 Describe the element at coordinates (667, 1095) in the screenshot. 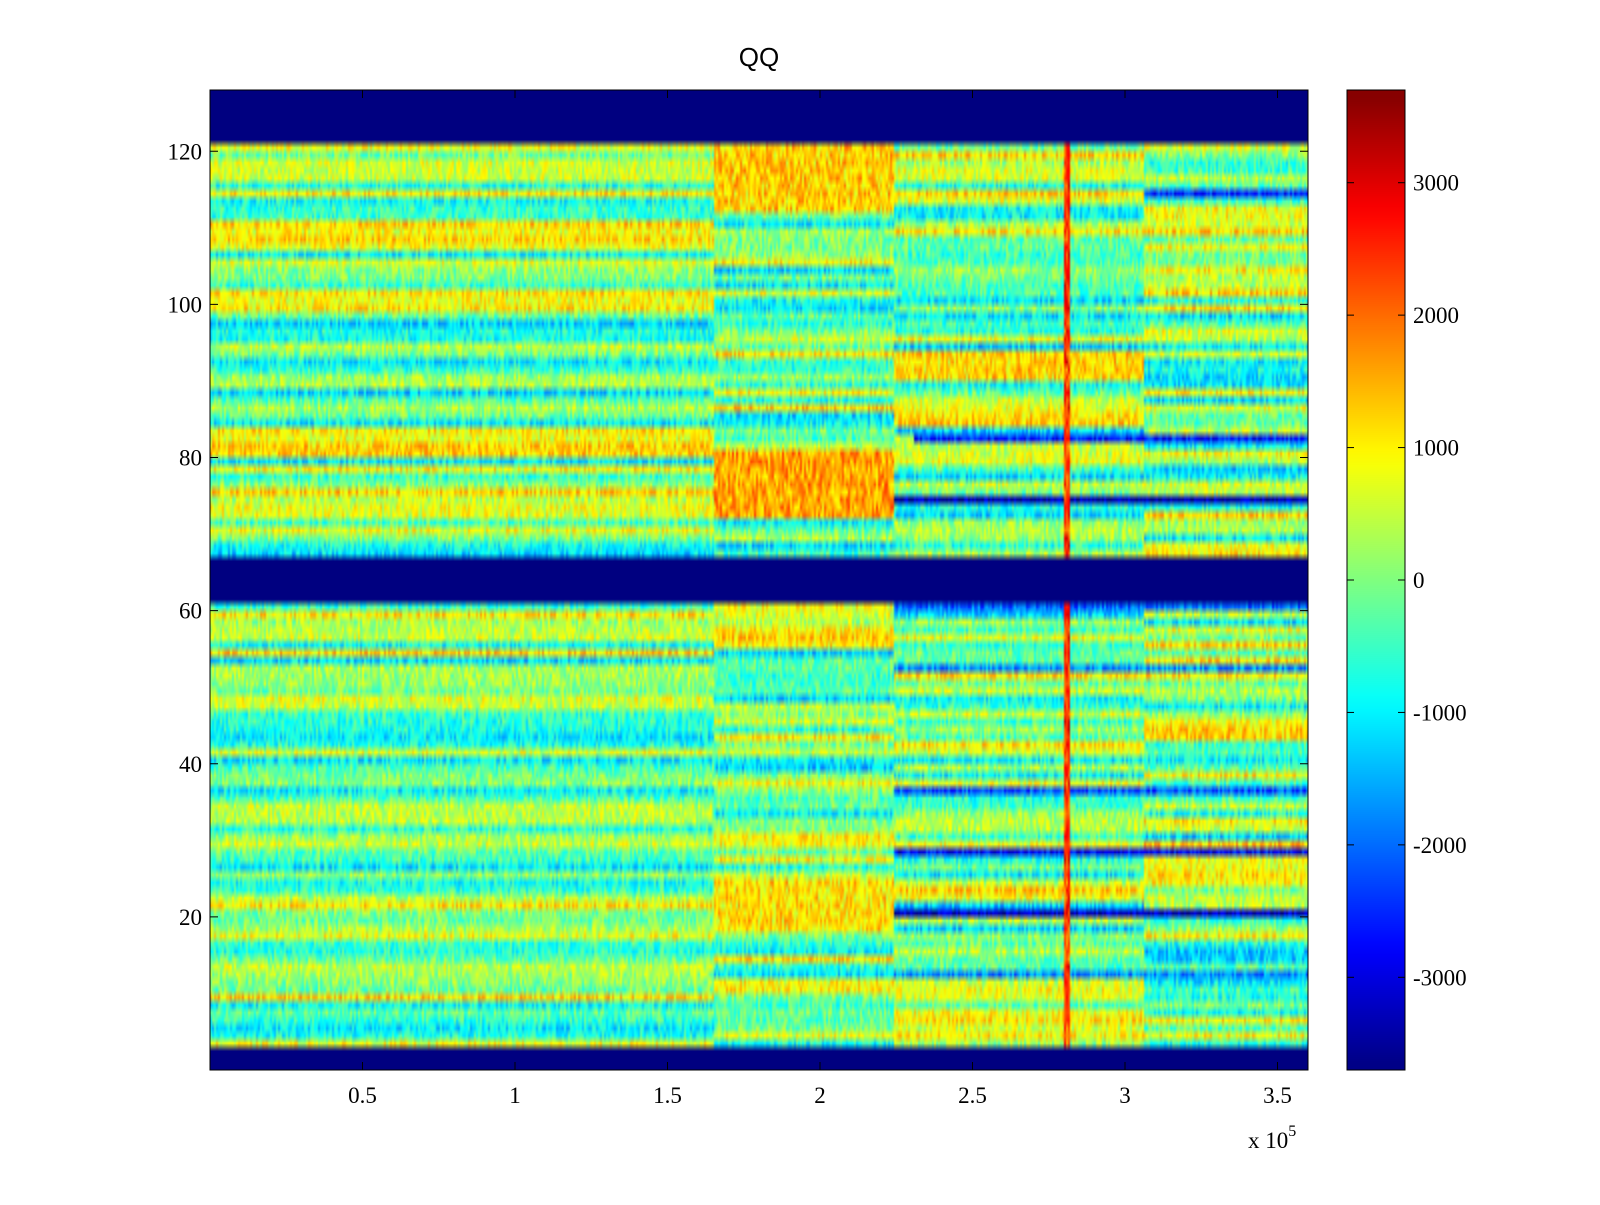

I see `x-tick-label: 1.5` at that location.